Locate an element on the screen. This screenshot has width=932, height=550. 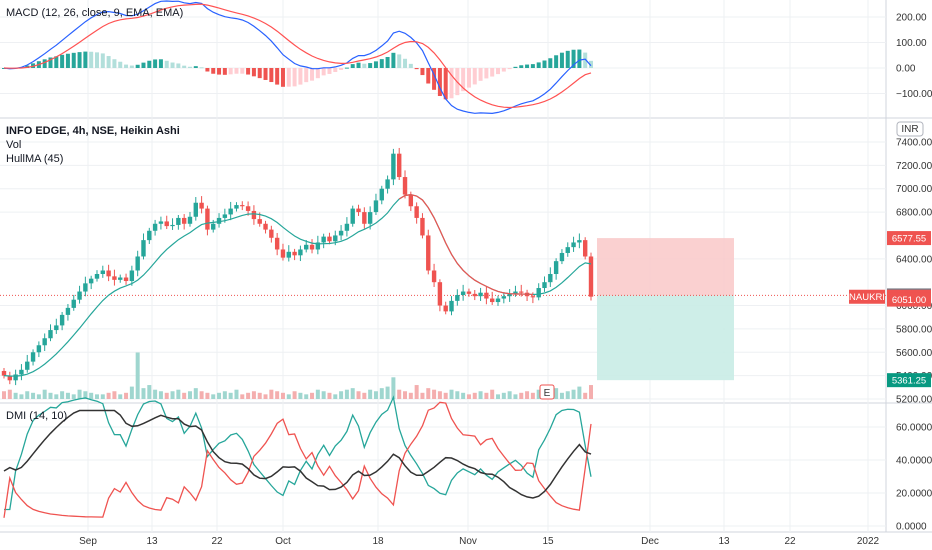
price-tick-label: 5800.00 is located at coordinates (914, 329).